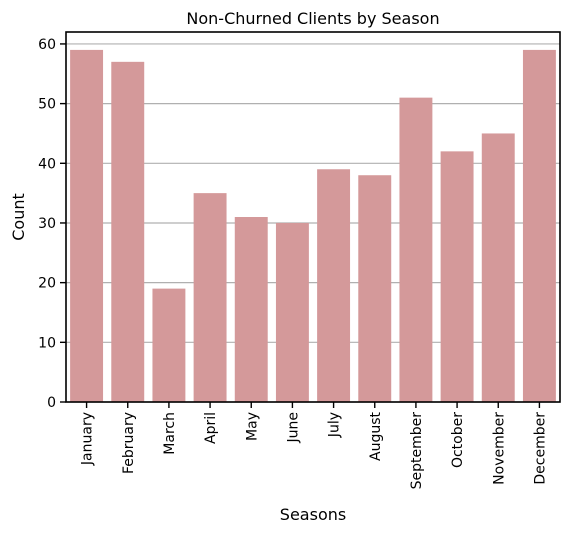 The width and height of the screenshot is (572, 533). What do you see at coordinates (47, 105) in the screenshot?
I see `y-tick-label: 50` at bounding box center [47, 105].